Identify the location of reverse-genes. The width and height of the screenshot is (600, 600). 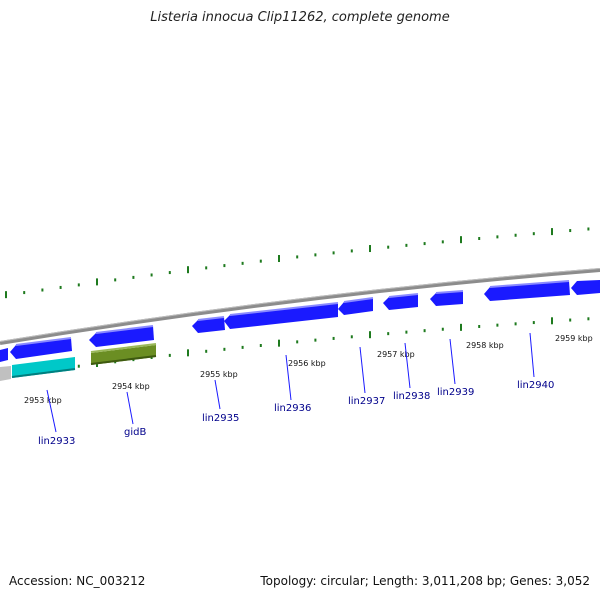
(78, 362).